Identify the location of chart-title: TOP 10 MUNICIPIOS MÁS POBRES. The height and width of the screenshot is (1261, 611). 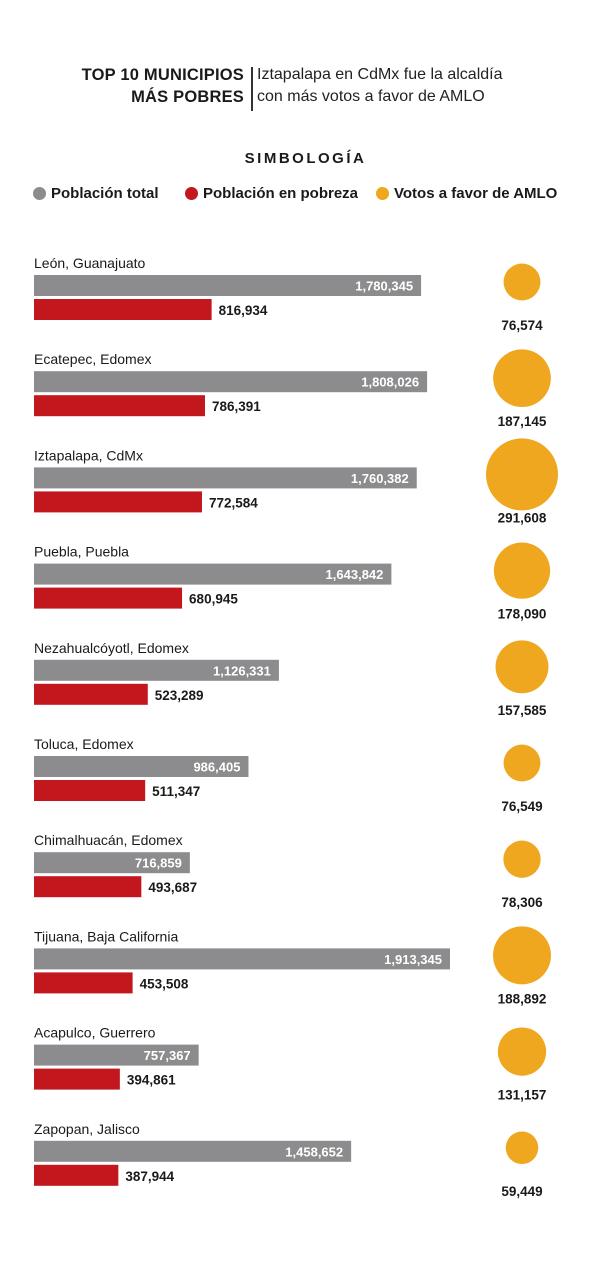
(163, 86).